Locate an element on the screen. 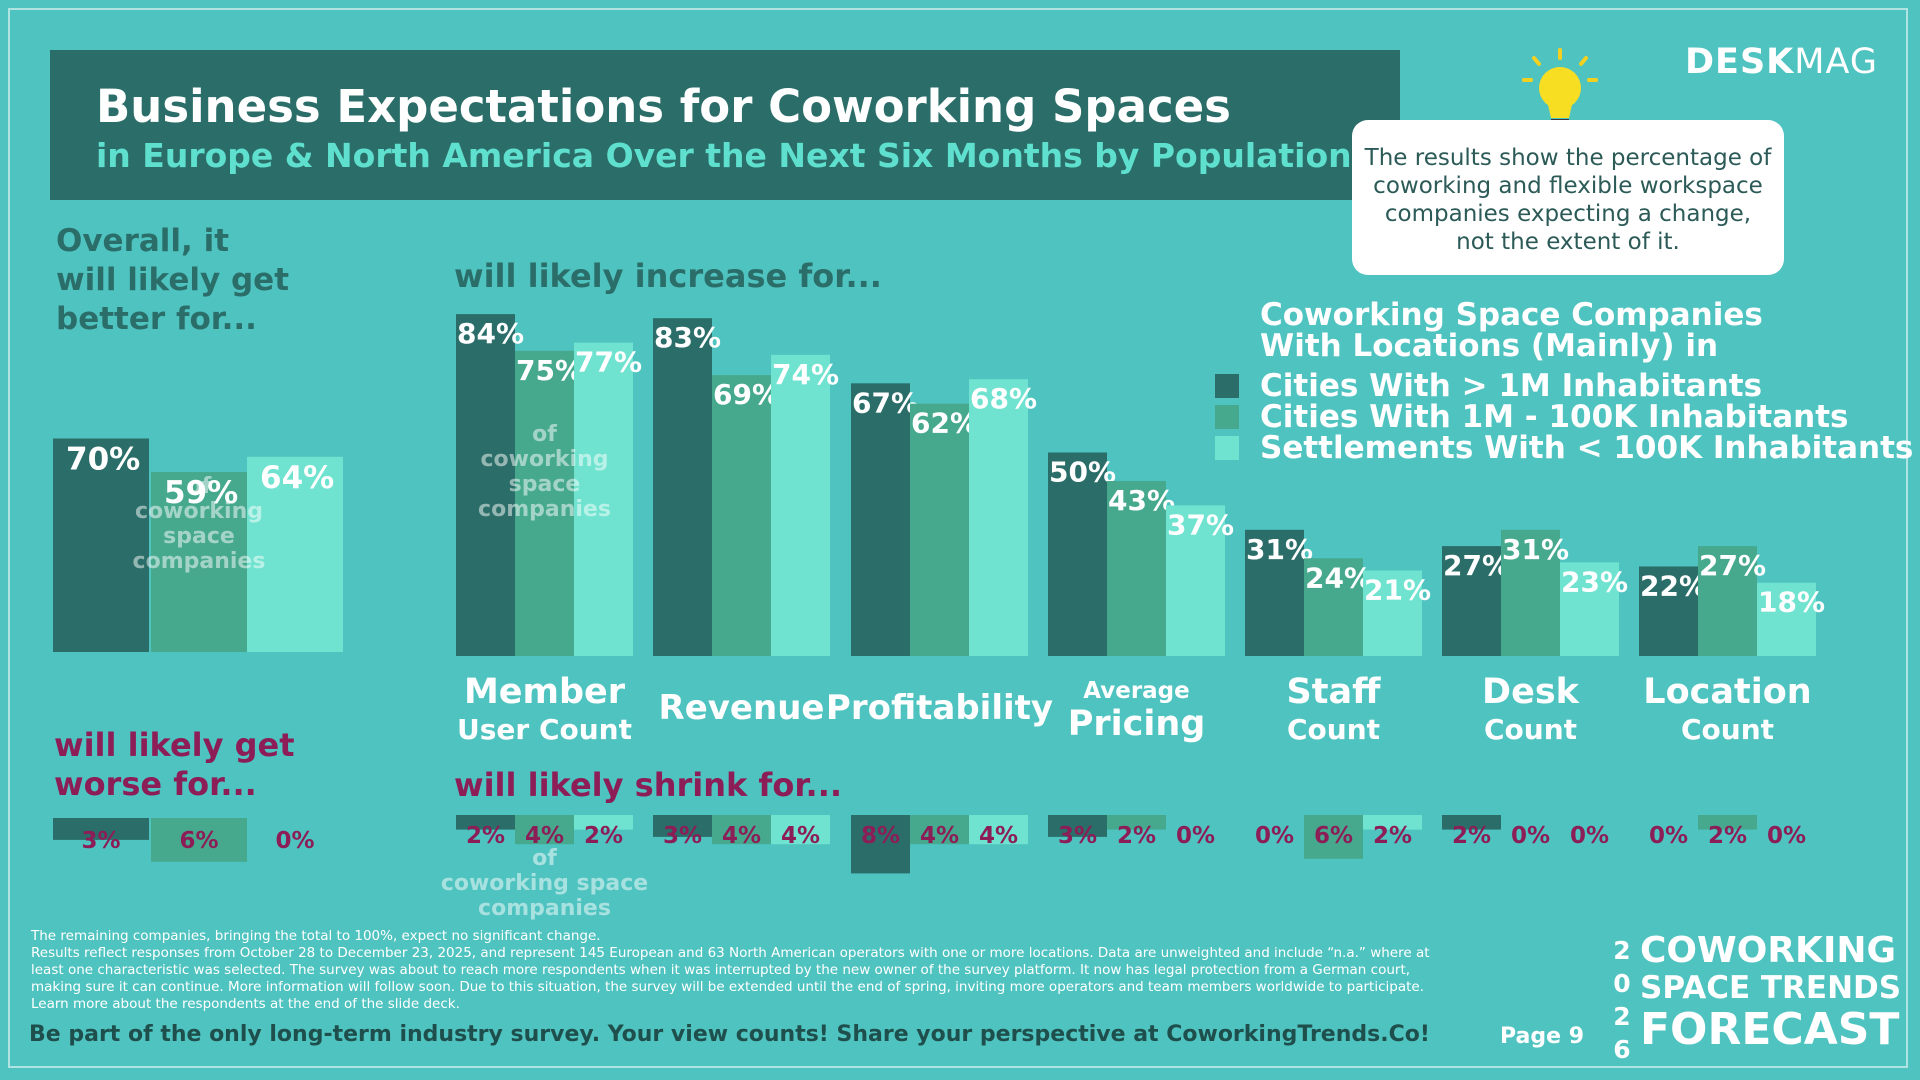 The image size is (1920, 1080). category-label: Count is located at coordinates (1727, 729).